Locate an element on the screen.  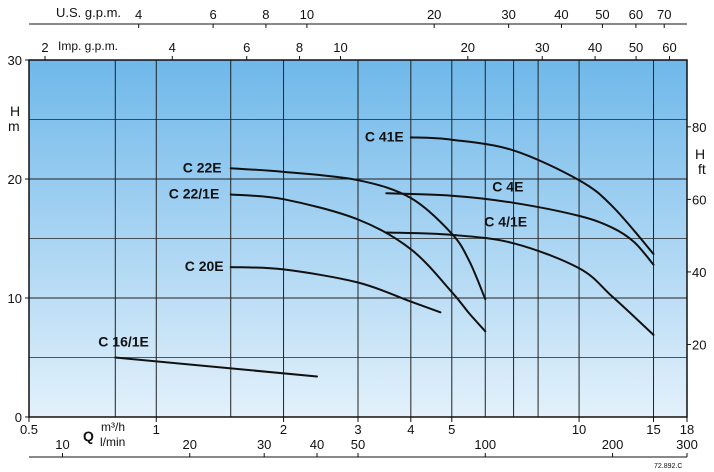
impgpm-tick-label: 60 is located at coordinates (669, 47).